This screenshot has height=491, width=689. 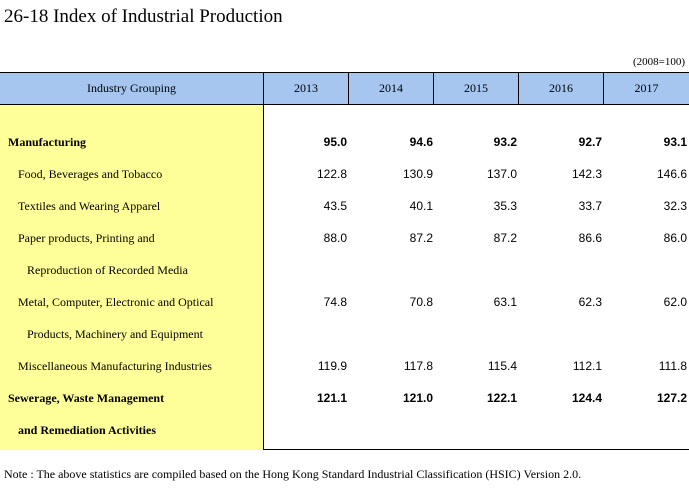 What do you see at coordinates (143, 16) in the screenshot?
I see `page-title: 26-18 Index of Industrial Production` at bounding box center [143, 16].